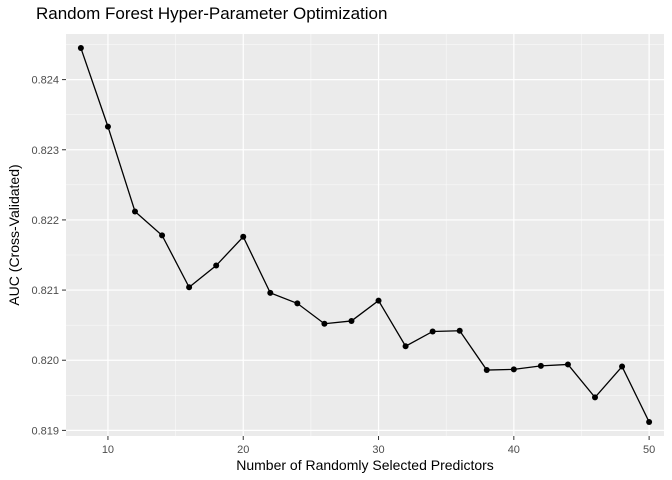 The height and width of the screenshot is (480, 672). I want to click on y-axis-title: AUC (Cross-Validated), so click(14, 234).